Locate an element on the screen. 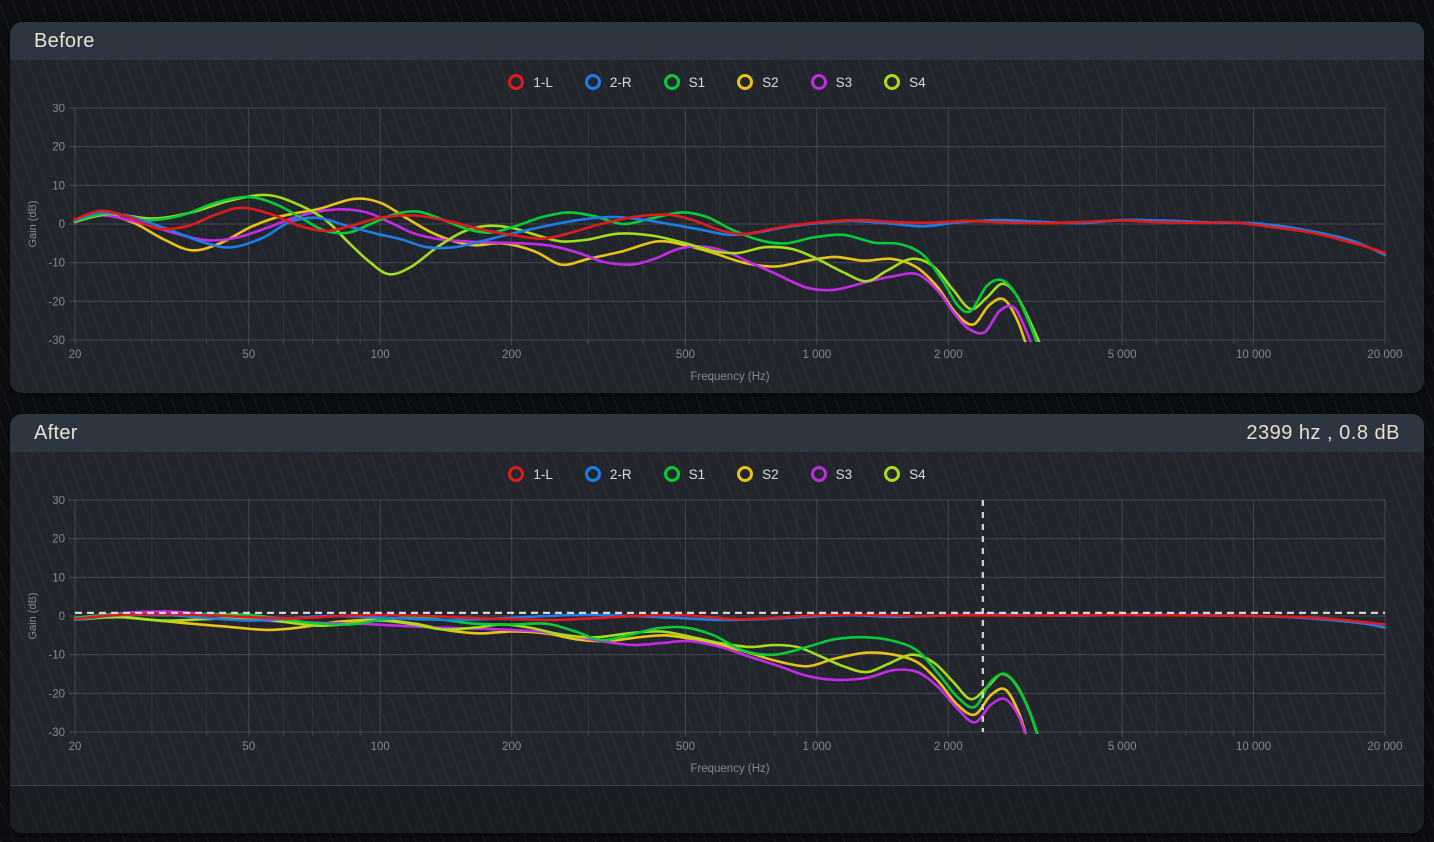 Image resolution: width=1434 pixels, height=842 pixels. panel-before-title: Before is located at coordinates (64, 40).